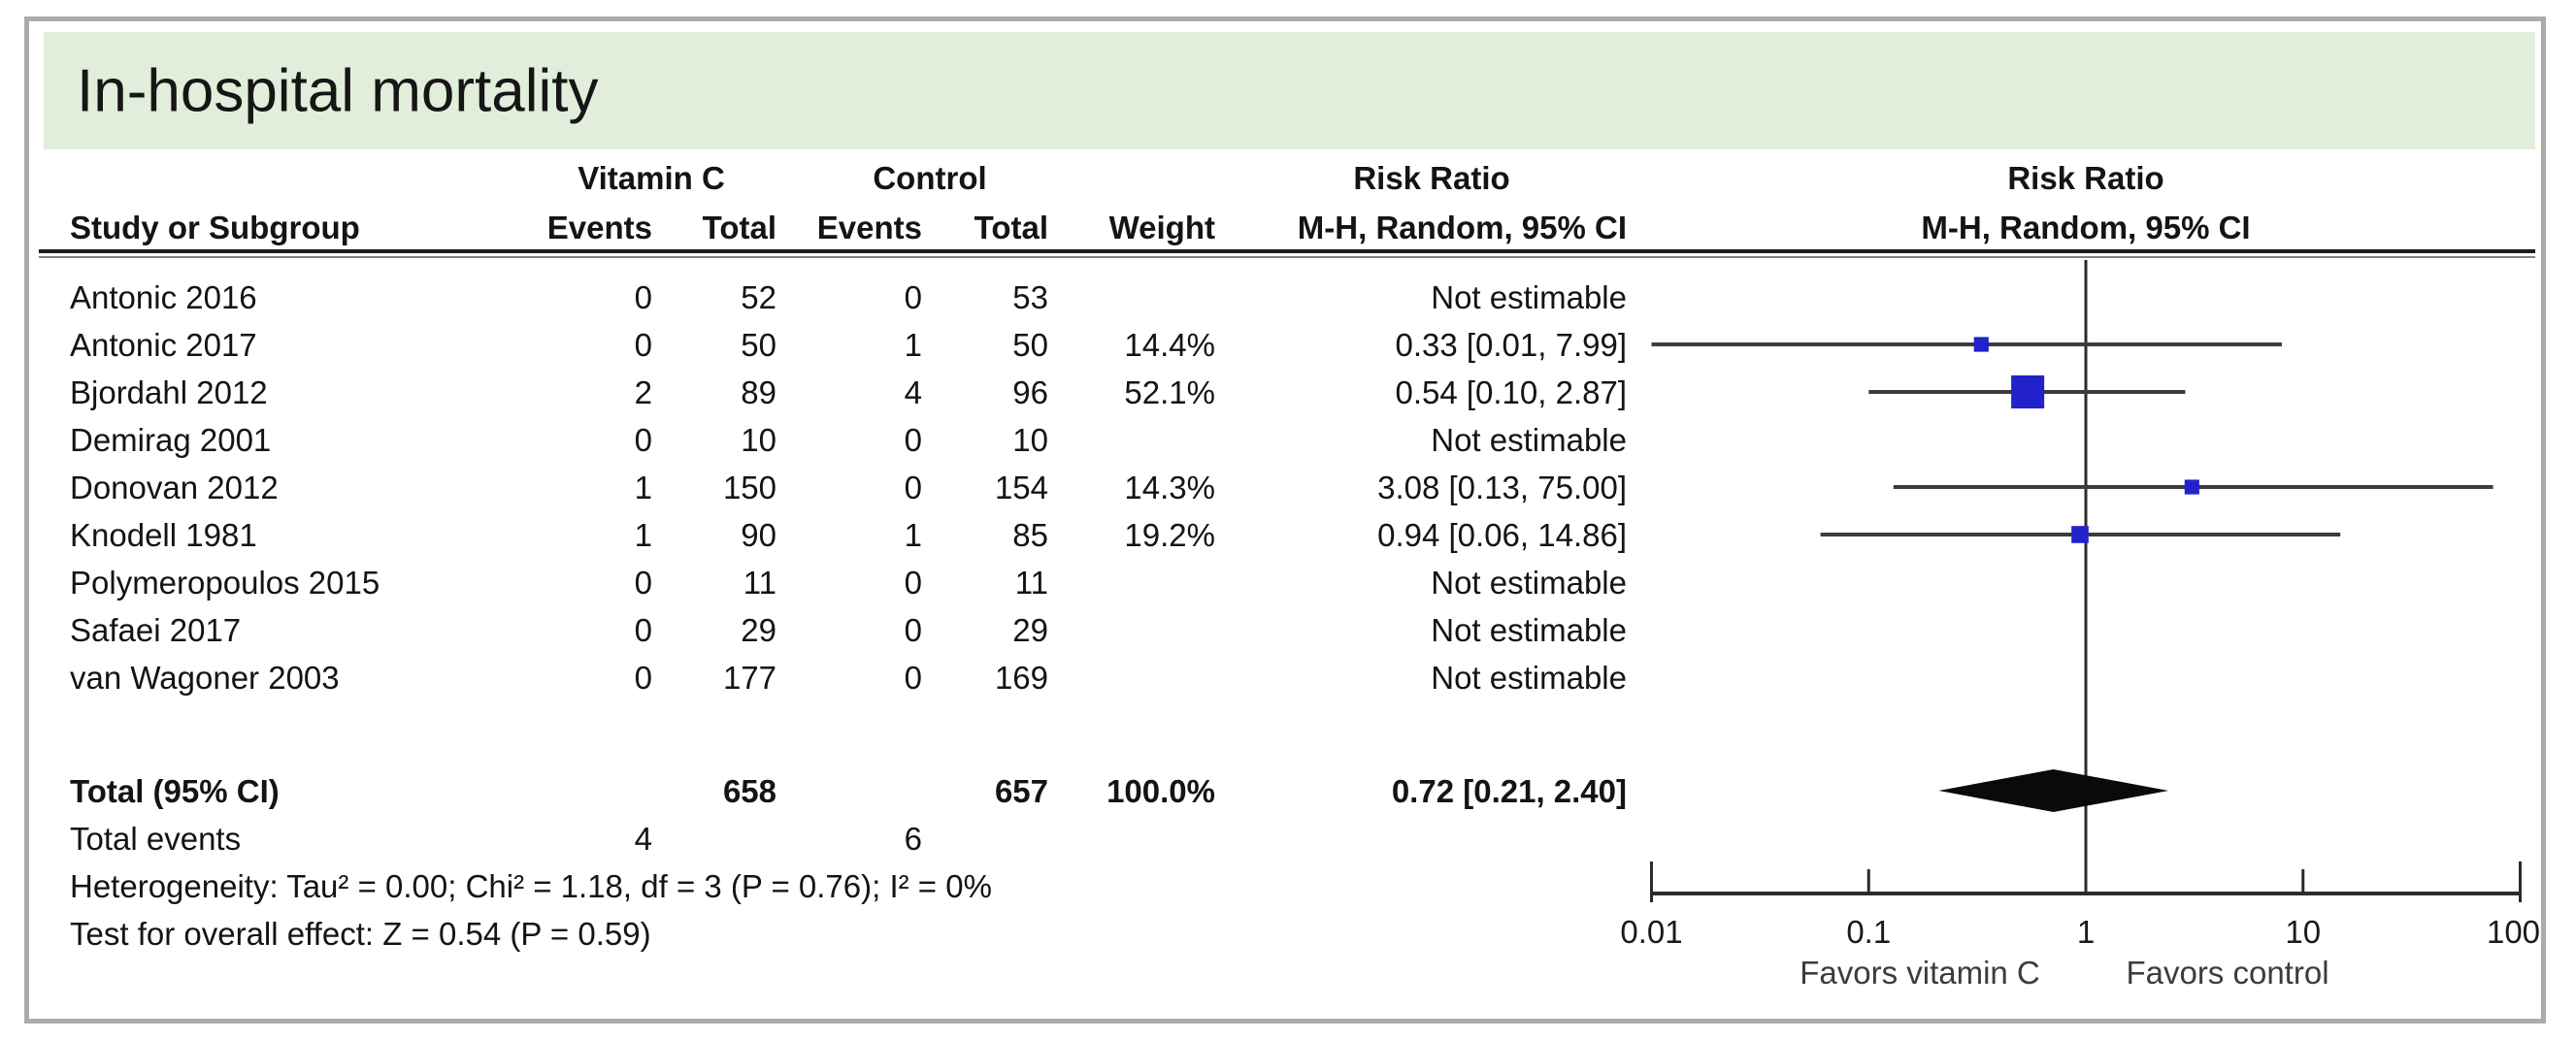 The height and width of the screenshot is (1040, 2576). Describe the element at coordinates (1287, 257) in the screenshot. I see `header-rule-shadow` at that location.